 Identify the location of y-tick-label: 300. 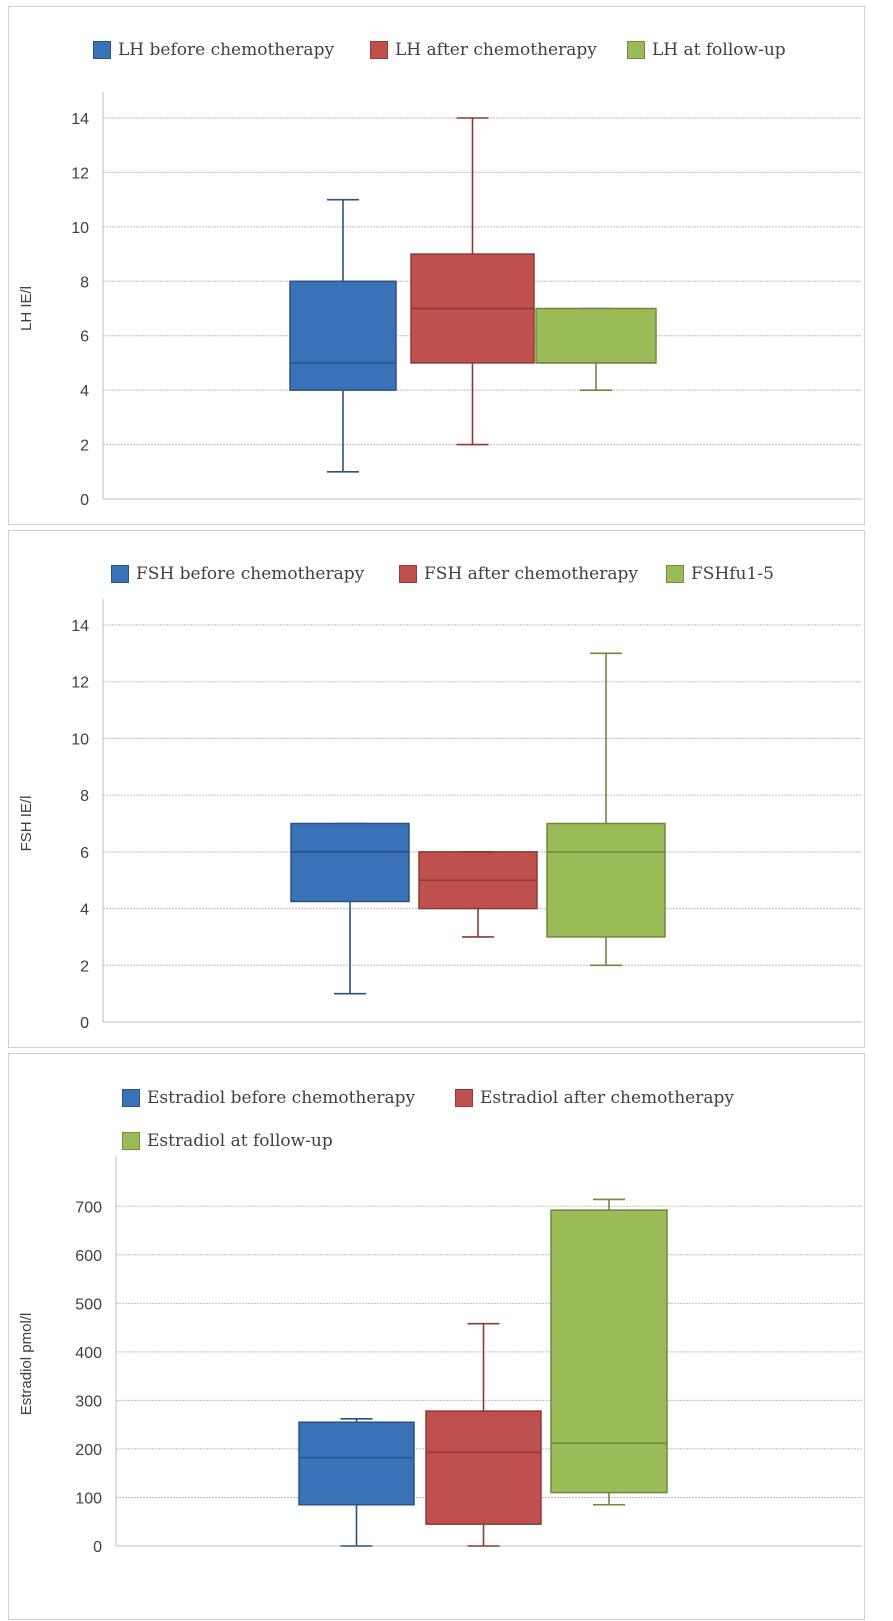
(88, 1401).